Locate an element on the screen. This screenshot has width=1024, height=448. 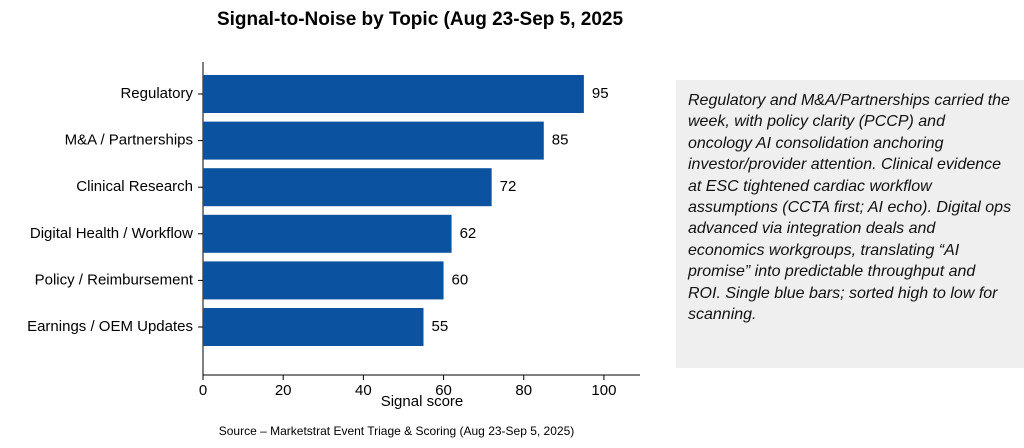
y-tick-label: M&A / Partnerships is located at coordinates (129, 140).